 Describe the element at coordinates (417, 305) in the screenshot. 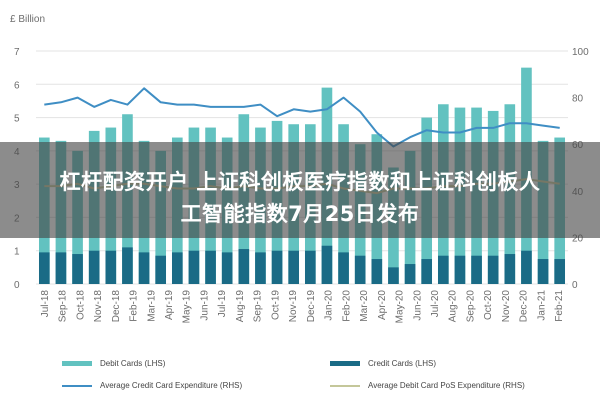

I see `x-tick-label: Jun-20` at that location.